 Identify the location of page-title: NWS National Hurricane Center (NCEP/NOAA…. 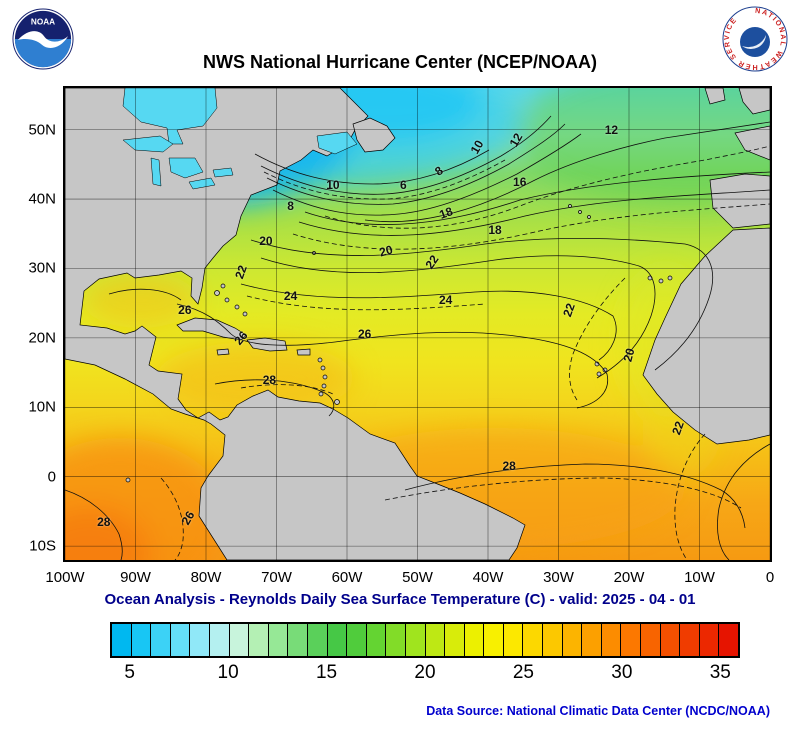
(400, 62).